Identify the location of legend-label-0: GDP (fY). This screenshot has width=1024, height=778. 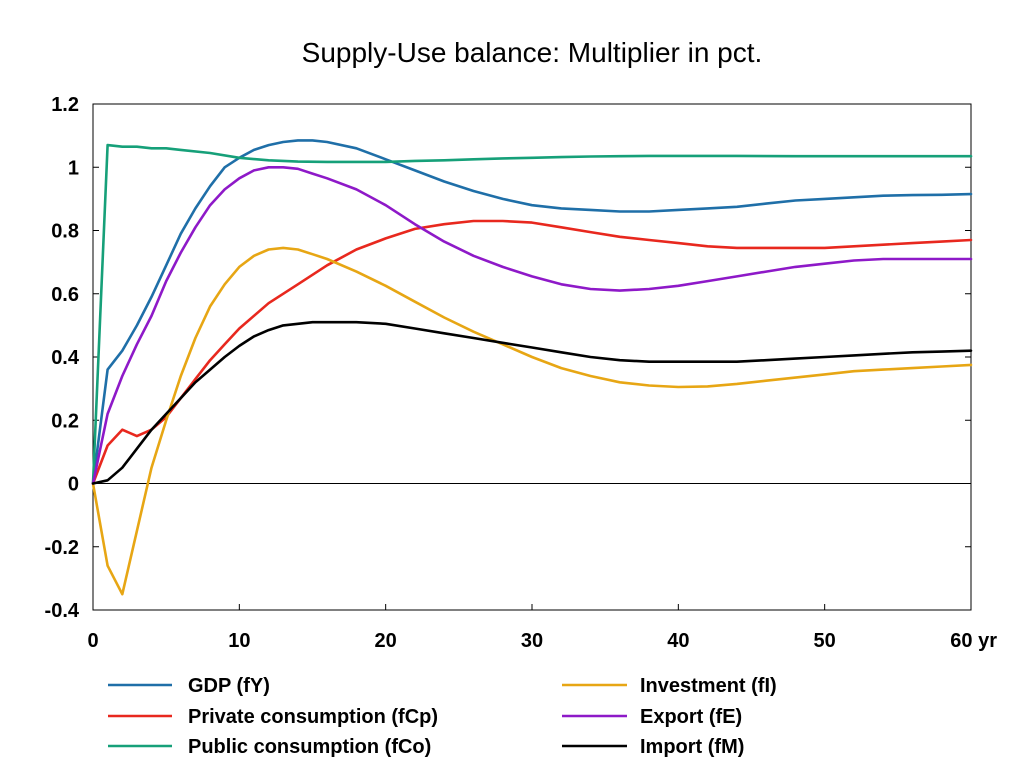
(229, 686).